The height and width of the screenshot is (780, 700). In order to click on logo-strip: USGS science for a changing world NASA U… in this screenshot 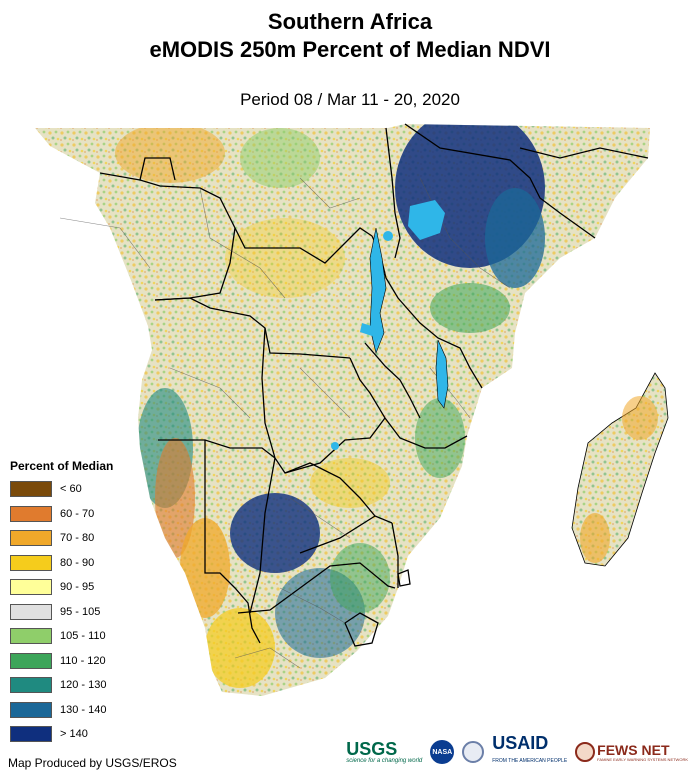, I will do `click(517, 752)`.